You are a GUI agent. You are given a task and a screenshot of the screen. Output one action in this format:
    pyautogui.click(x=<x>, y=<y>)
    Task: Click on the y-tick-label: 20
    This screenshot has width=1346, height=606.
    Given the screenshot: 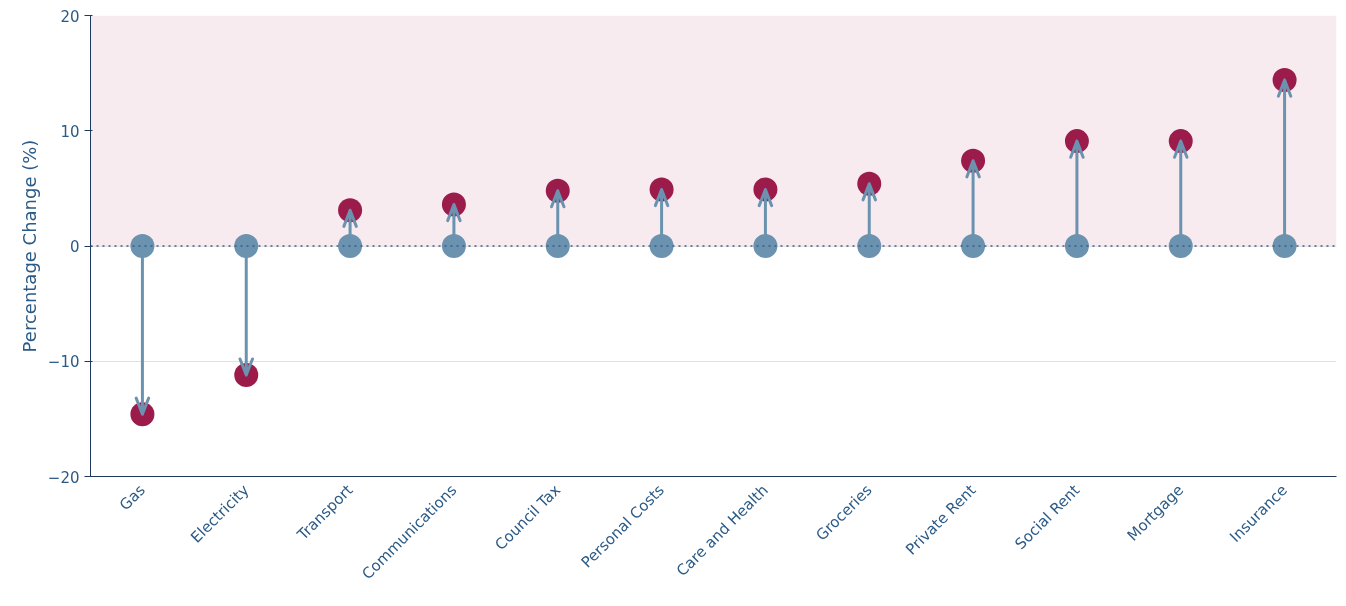 What is the action you would take?
    pyautogui.click(x=70, y=16)
    